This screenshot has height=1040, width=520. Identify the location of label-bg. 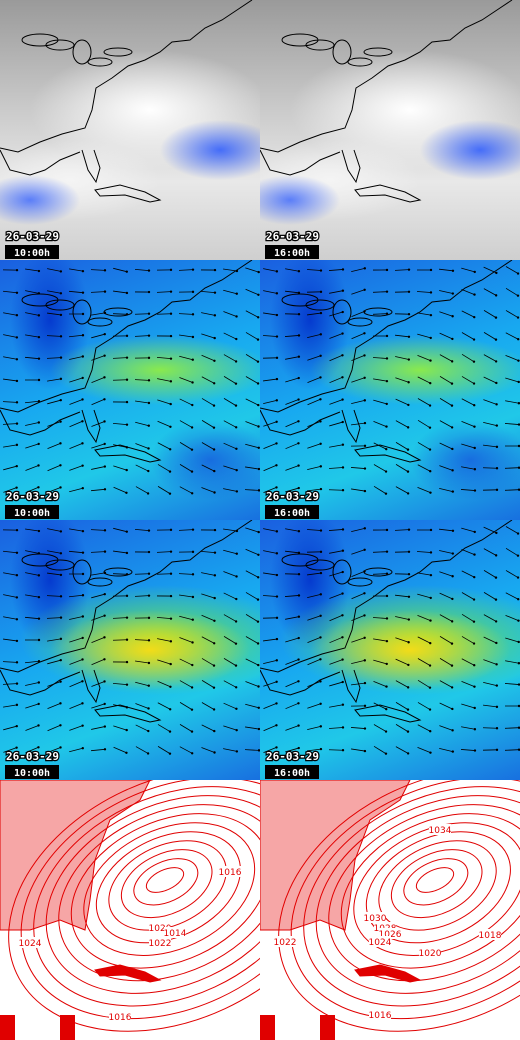
(385, 927).